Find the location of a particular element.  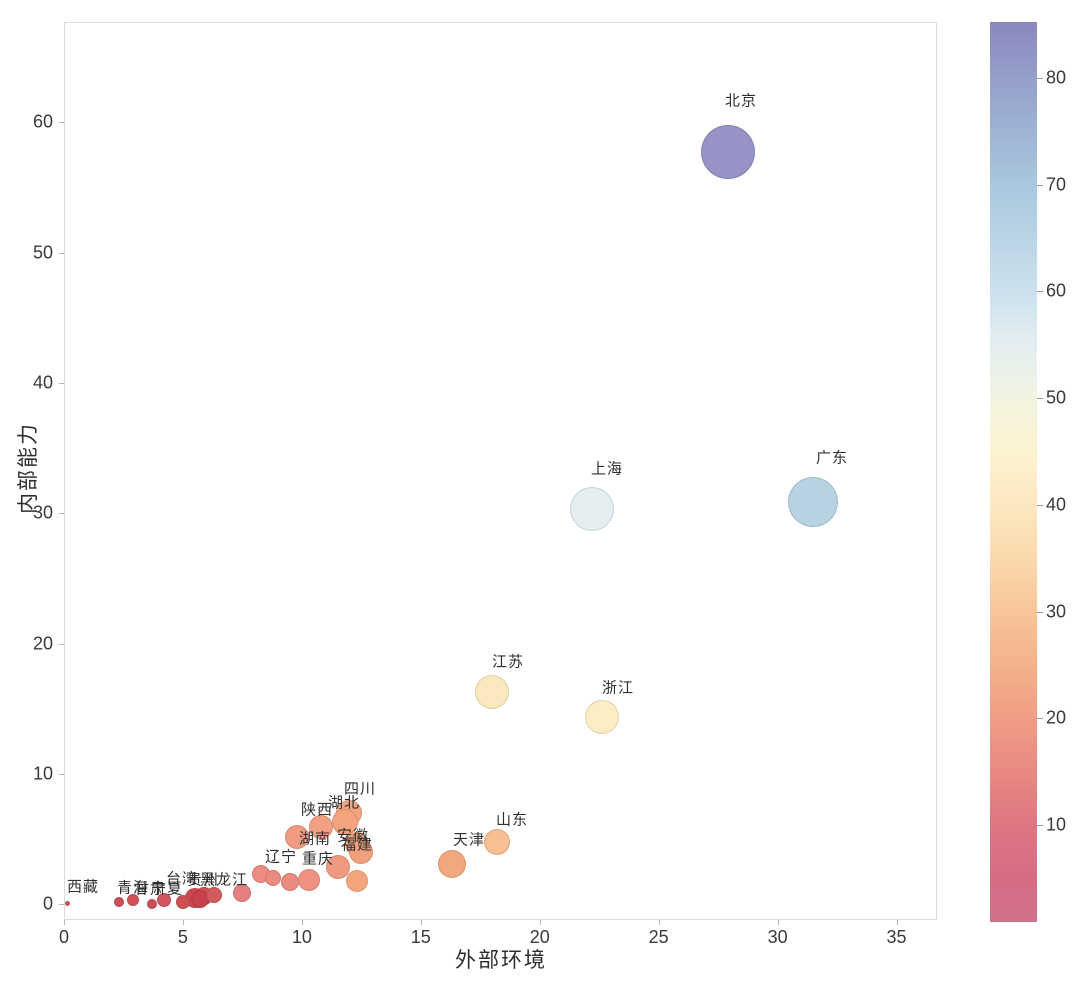

bubble-label: 上海 is located at coordinates (607, 469).